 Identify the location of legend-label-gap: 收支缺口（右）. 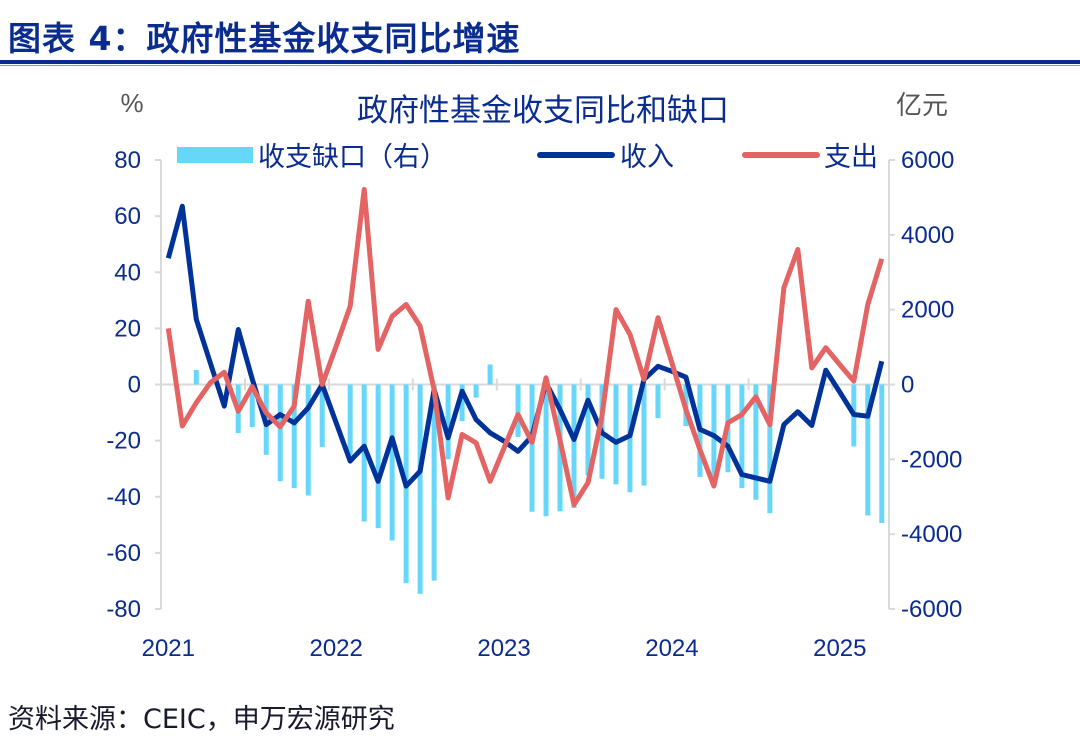
(352, 157).